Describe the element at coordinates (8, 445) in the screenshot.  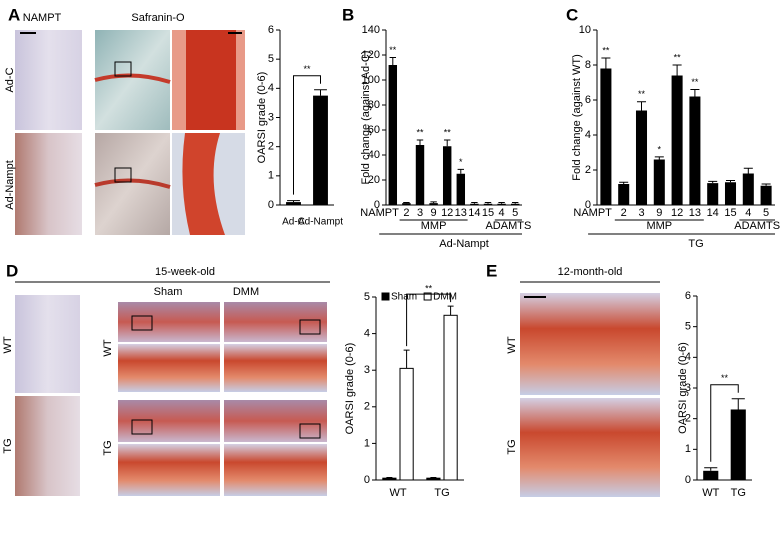
I see `row-label: TG` at that location.